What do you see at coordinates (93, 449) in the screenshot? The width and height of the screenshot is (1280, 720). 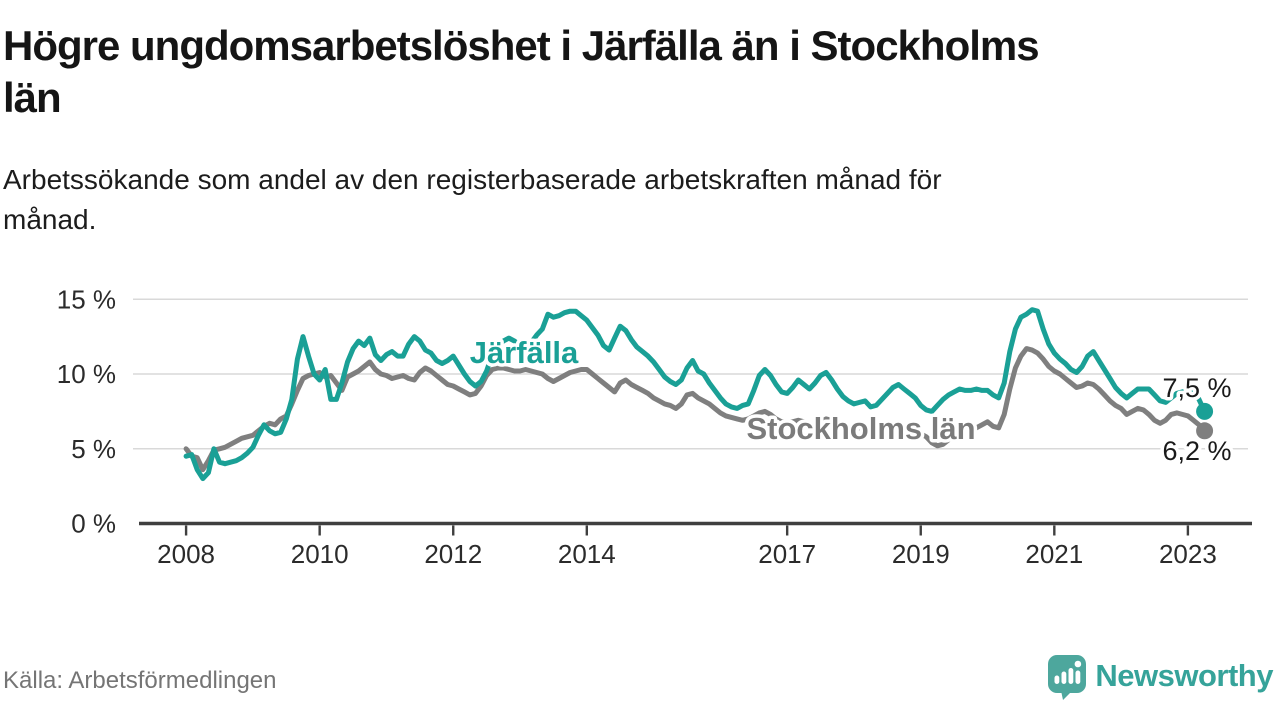 I see `y-tick-label-5: 5 %` at bounding box center [93, 449].